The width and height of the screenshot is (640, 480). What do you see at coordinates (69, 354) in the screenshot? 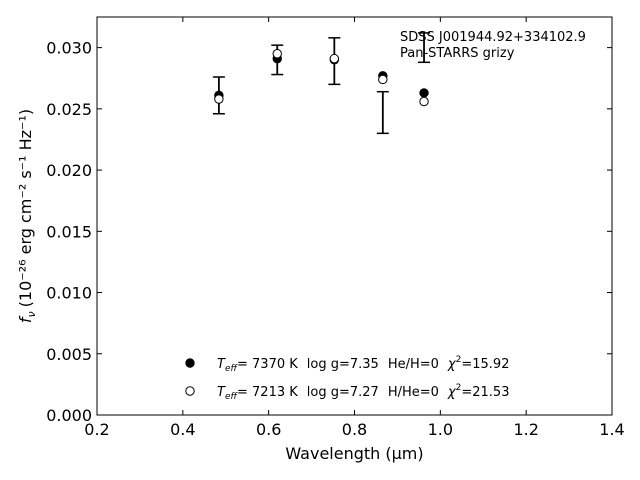
I see `y-tick-label: 0.005` at bounding box center [69, 354].